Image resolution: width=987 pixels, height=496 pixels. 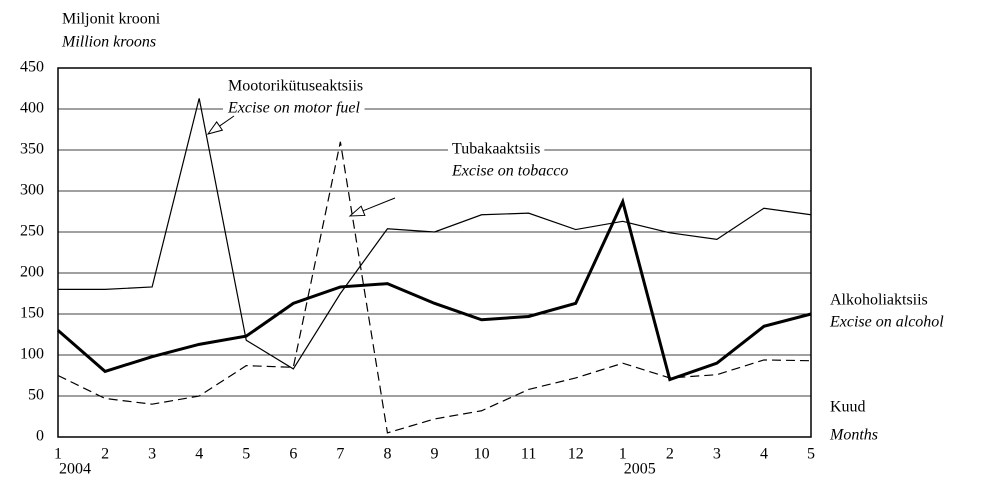 I want to click on y-tick-label: 400, so click(x=32, y=108).